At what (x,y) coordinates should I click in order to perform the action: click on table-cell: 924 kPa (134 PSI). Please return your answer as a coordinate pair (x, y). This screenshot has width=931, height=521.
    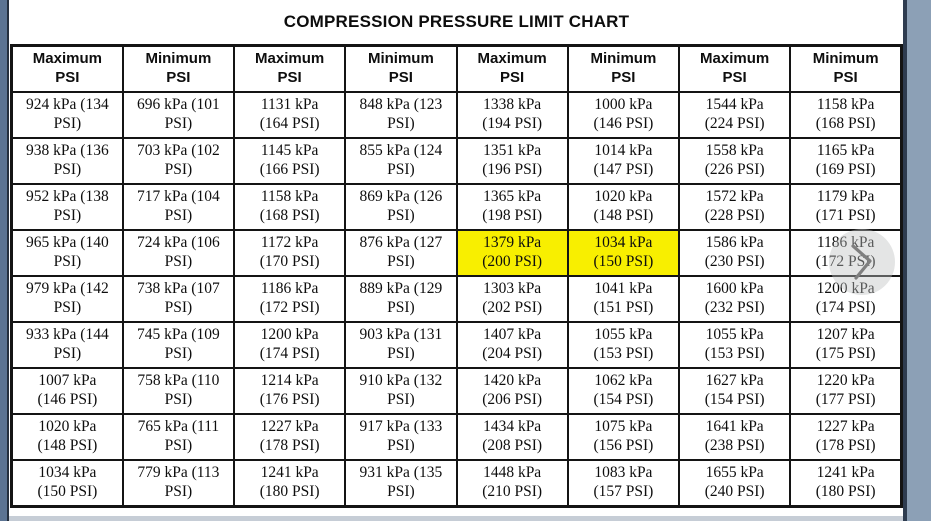
    Looking at the image, I should click on (67, 115).